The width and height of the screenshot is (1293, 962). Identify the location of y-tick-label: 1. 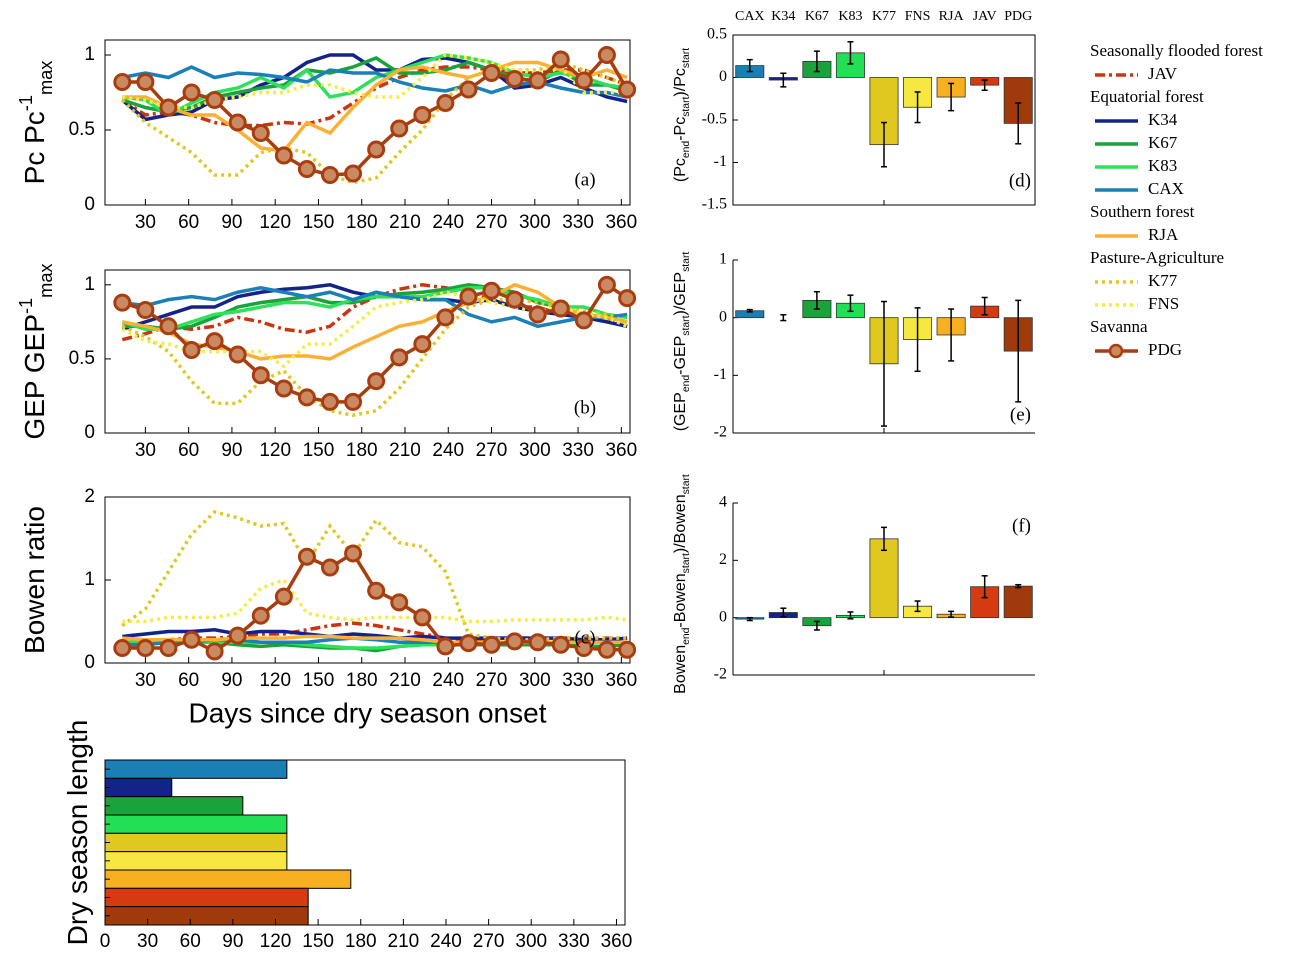
(89, 54).